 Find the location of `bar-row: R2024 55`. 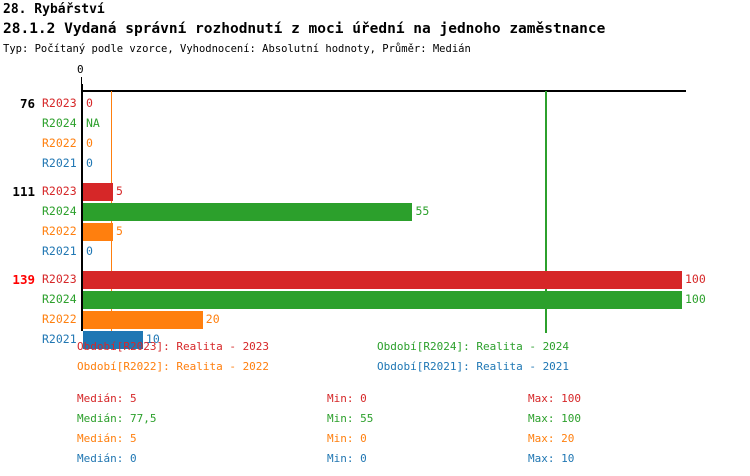

bar-row: R2024 55 is located at coordinates (375, 212).